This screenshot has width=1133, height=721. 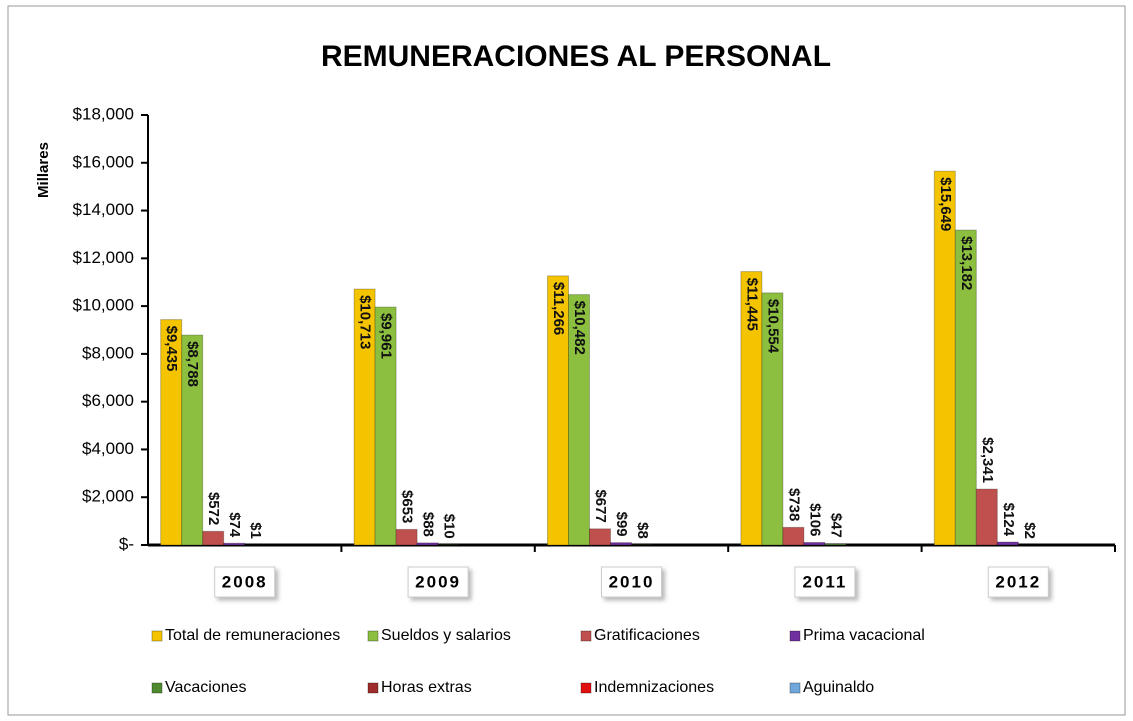 What do you see at coordinates (814, 519) in the screenshot?
I see `value-label: $106` at bounding box center [814, 519].